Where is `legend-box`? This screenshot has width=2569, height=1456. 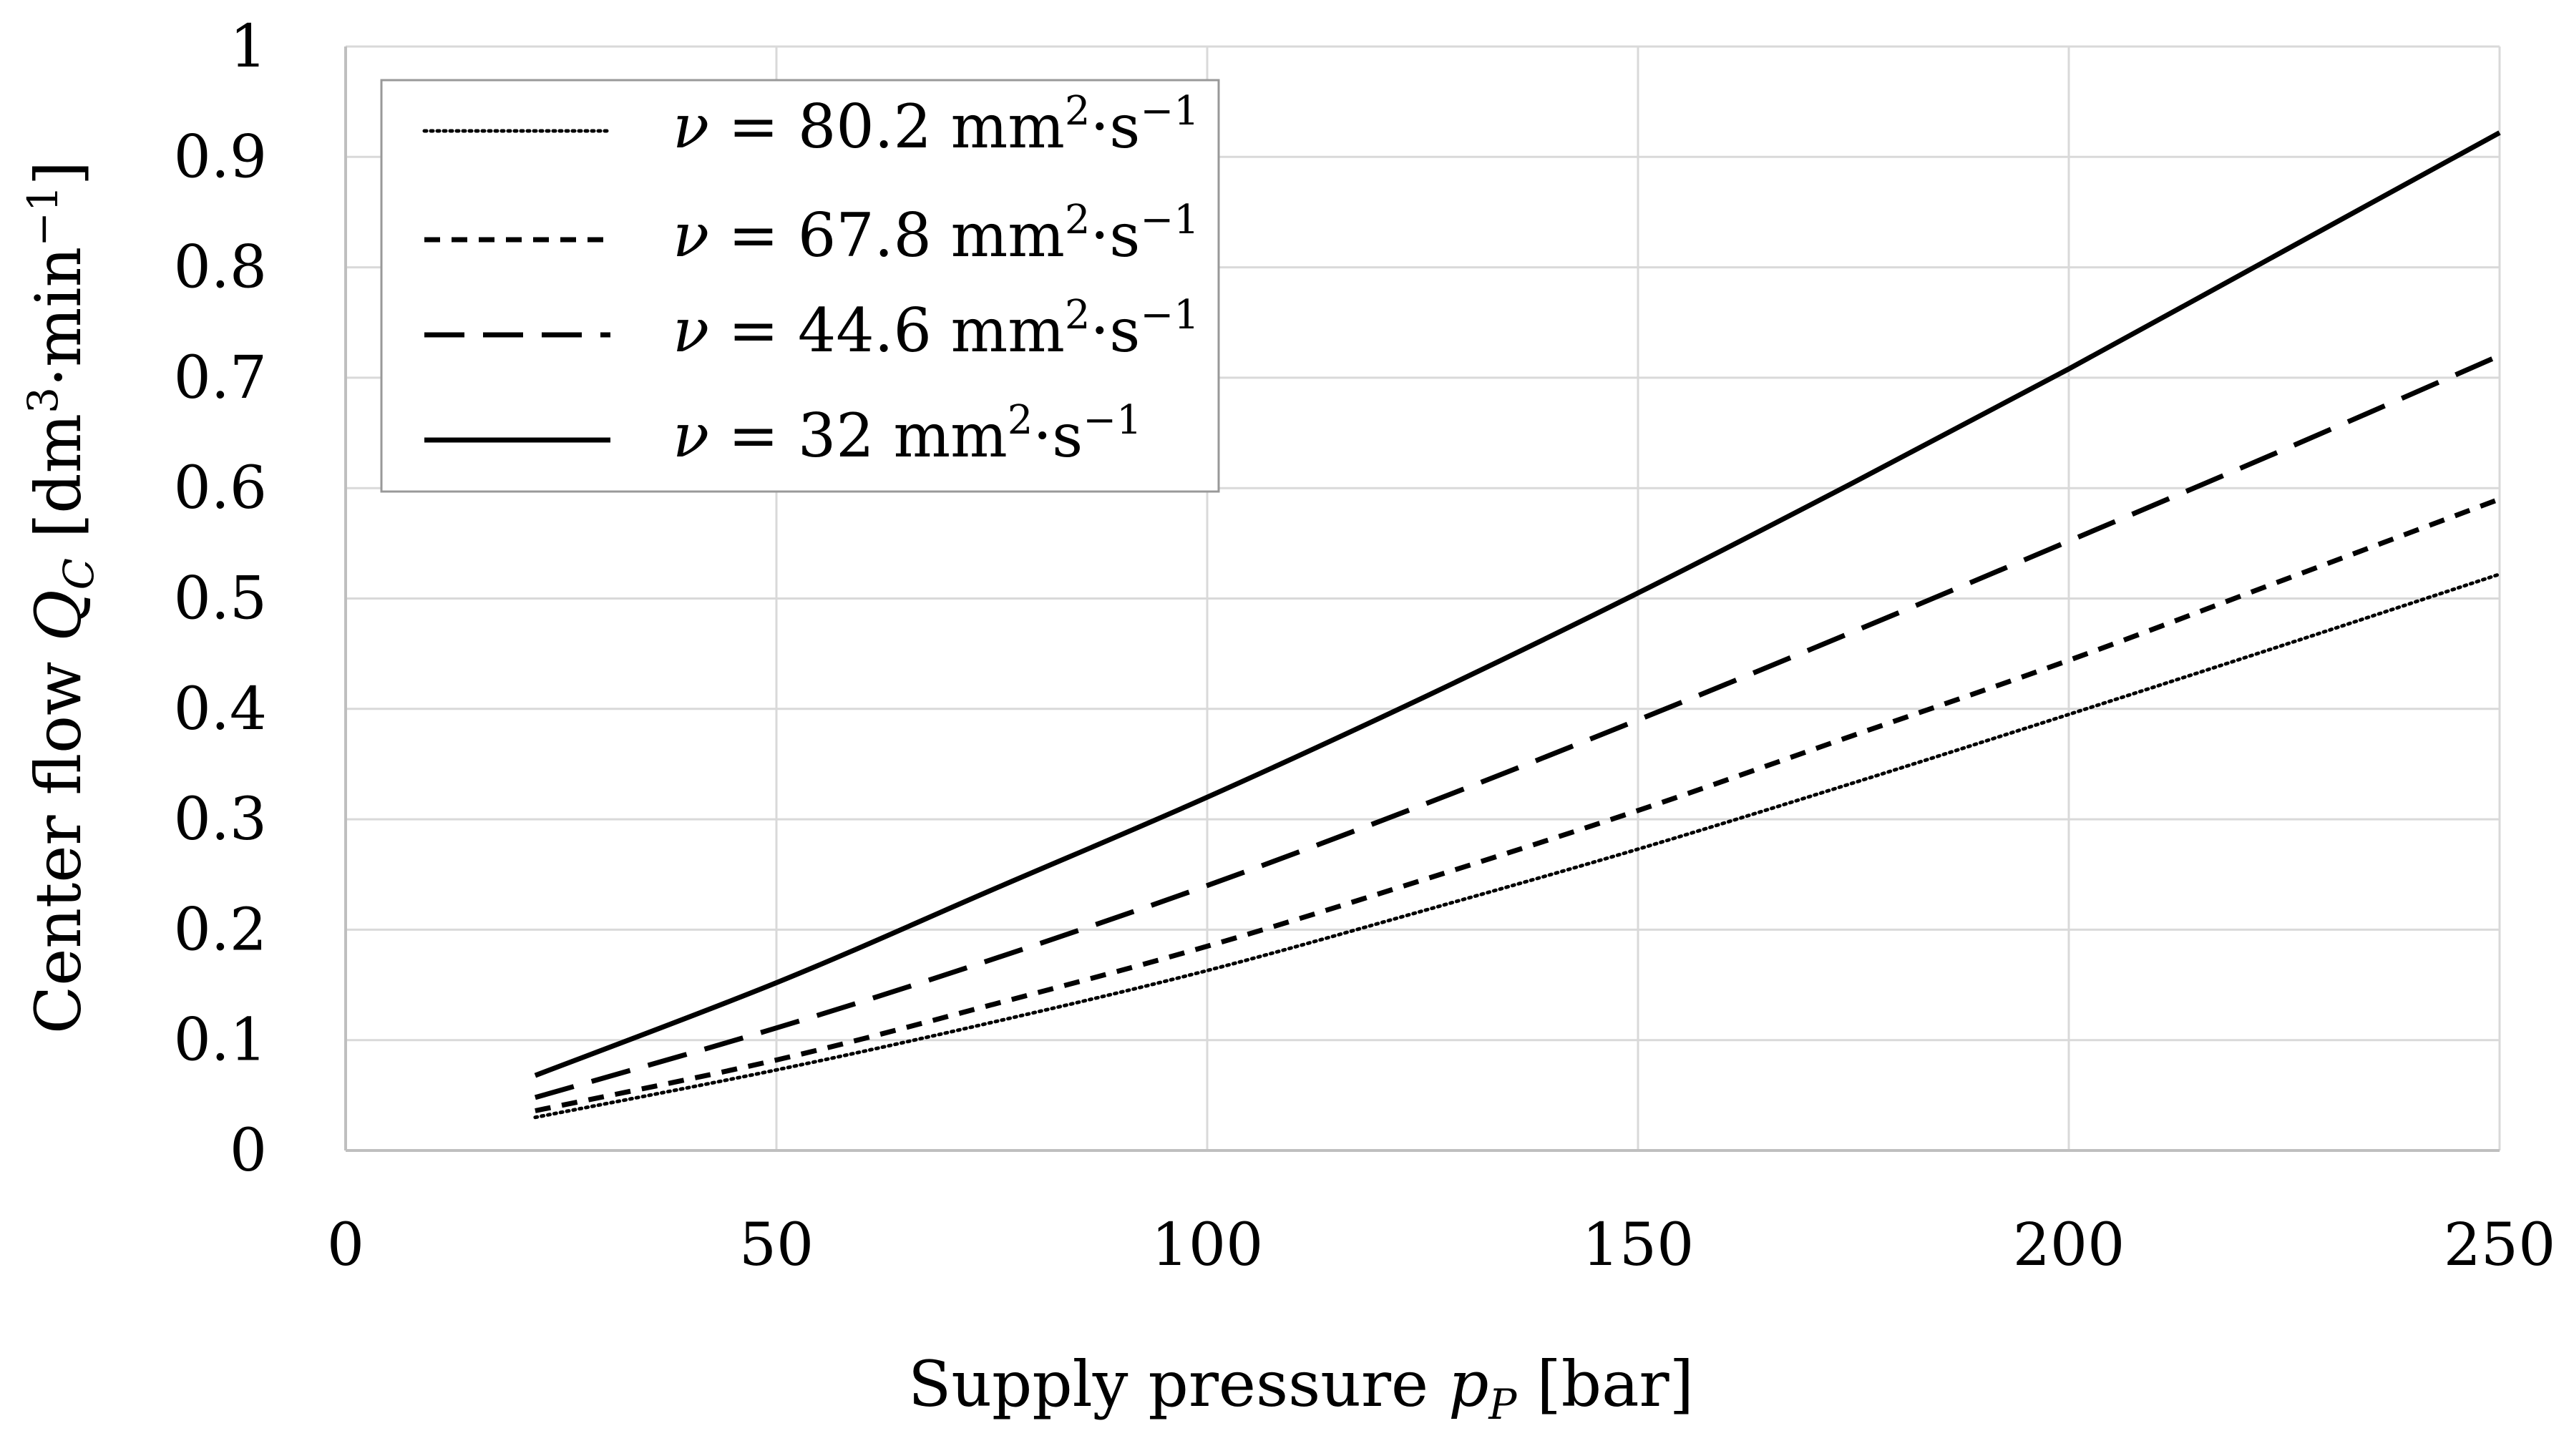 legend-box is located at coordinates (800, 286).